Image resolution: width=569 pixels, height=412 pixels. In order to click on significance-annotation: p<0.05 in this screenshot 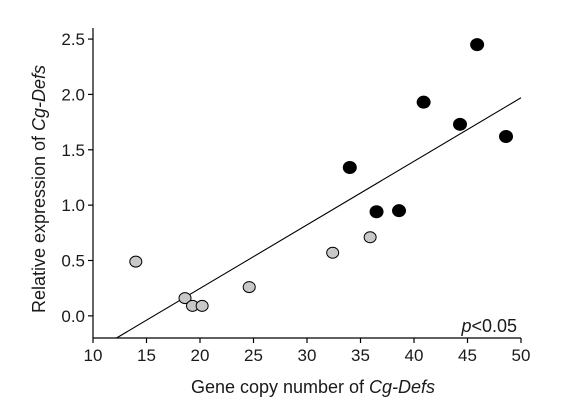, I will do `click(488, 326)`.